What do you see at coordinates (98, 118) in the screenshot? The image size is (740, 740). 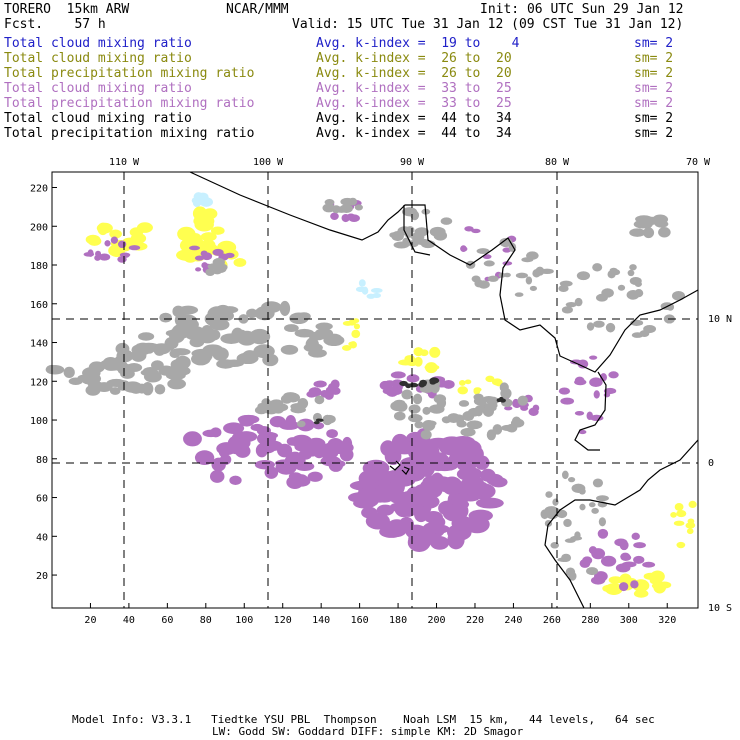 I see `legend-field-6: Total cloud mixing ratio` at bounding box center [98, 118].